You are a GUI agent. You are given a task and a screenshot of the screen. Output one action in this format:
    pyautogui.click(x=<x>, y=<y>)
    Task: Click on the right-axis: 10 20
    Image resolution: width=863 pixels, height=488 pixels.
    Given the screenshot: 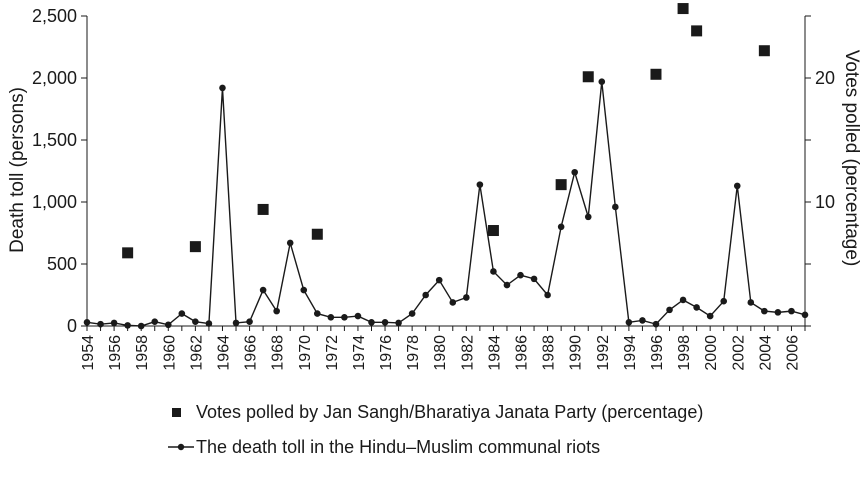 What is the action you would take?
    pyautogui.click(x=820, y=171)
    